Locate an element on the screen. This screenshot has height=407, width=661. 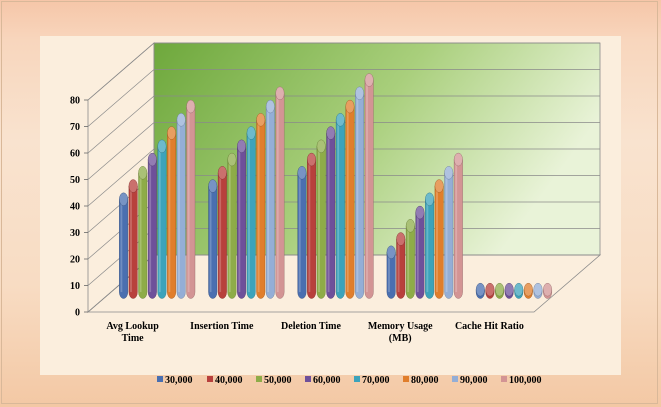
category-label: Deletion Time is located at coordinates (311, 326).